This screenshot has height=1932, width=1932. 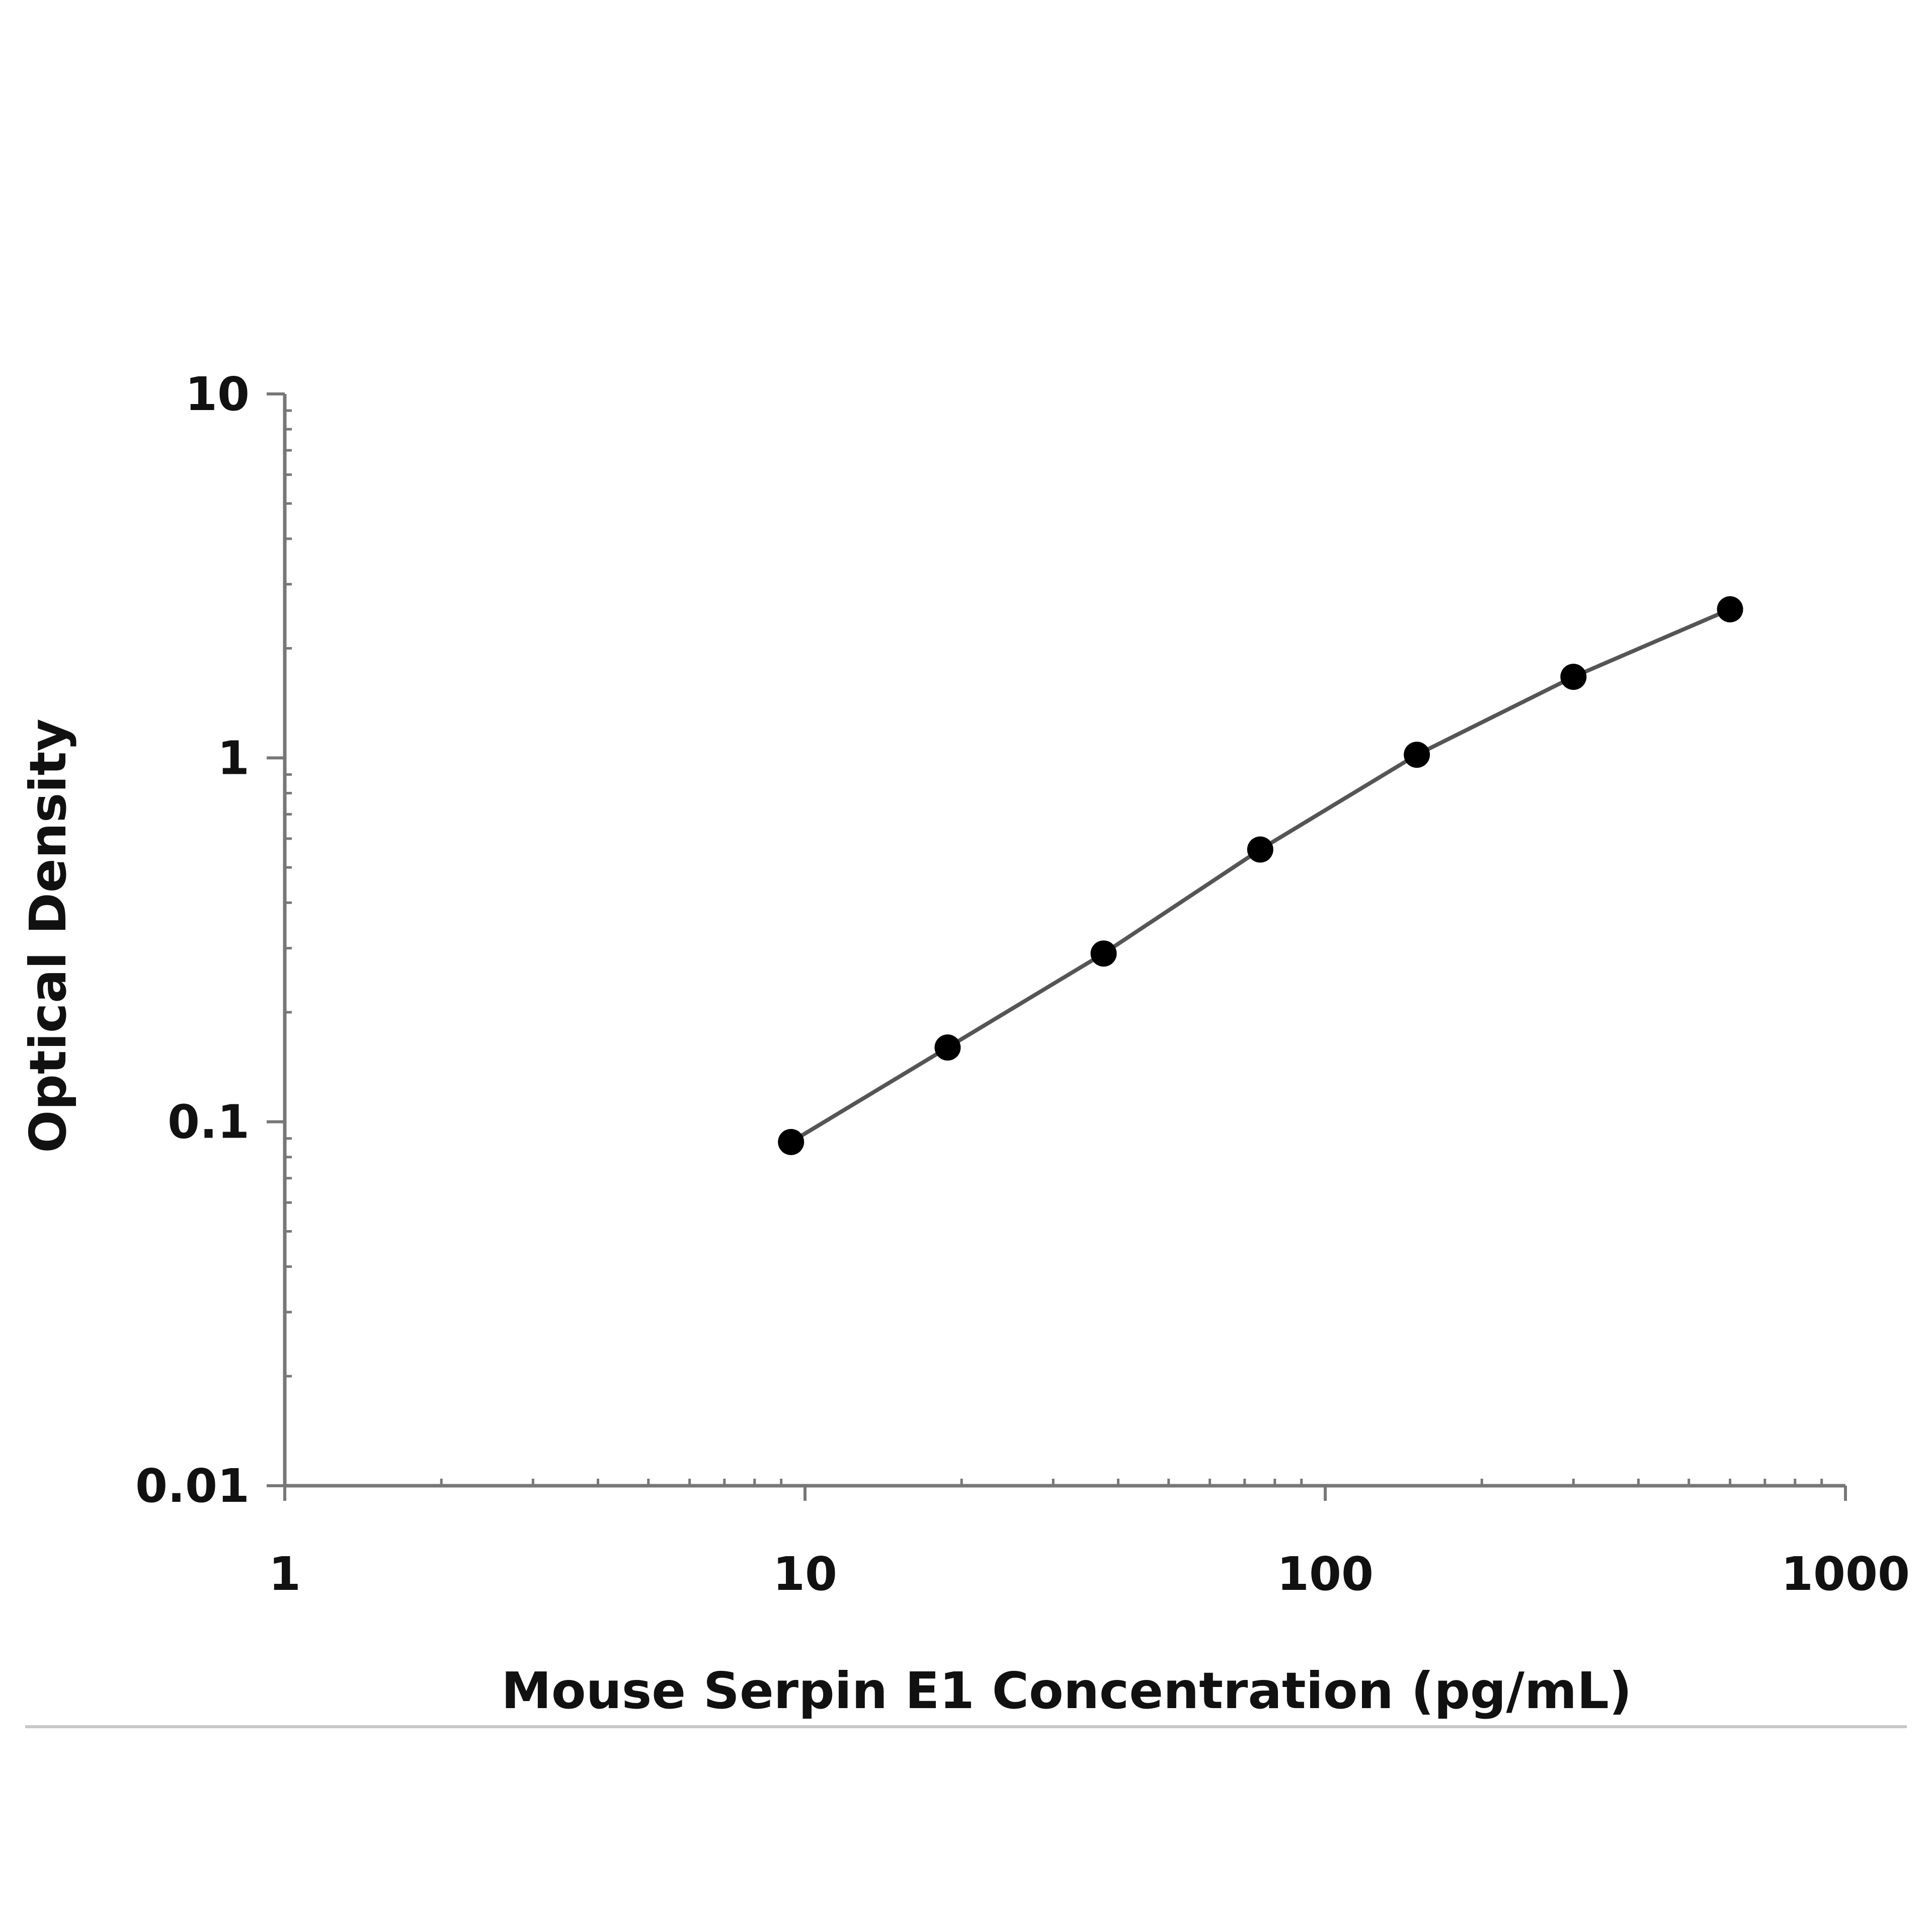 What do you see at coordinates (217, 394) in the screenshot?
I see `y-tick-label: 10` at bounding box center [217, 394].